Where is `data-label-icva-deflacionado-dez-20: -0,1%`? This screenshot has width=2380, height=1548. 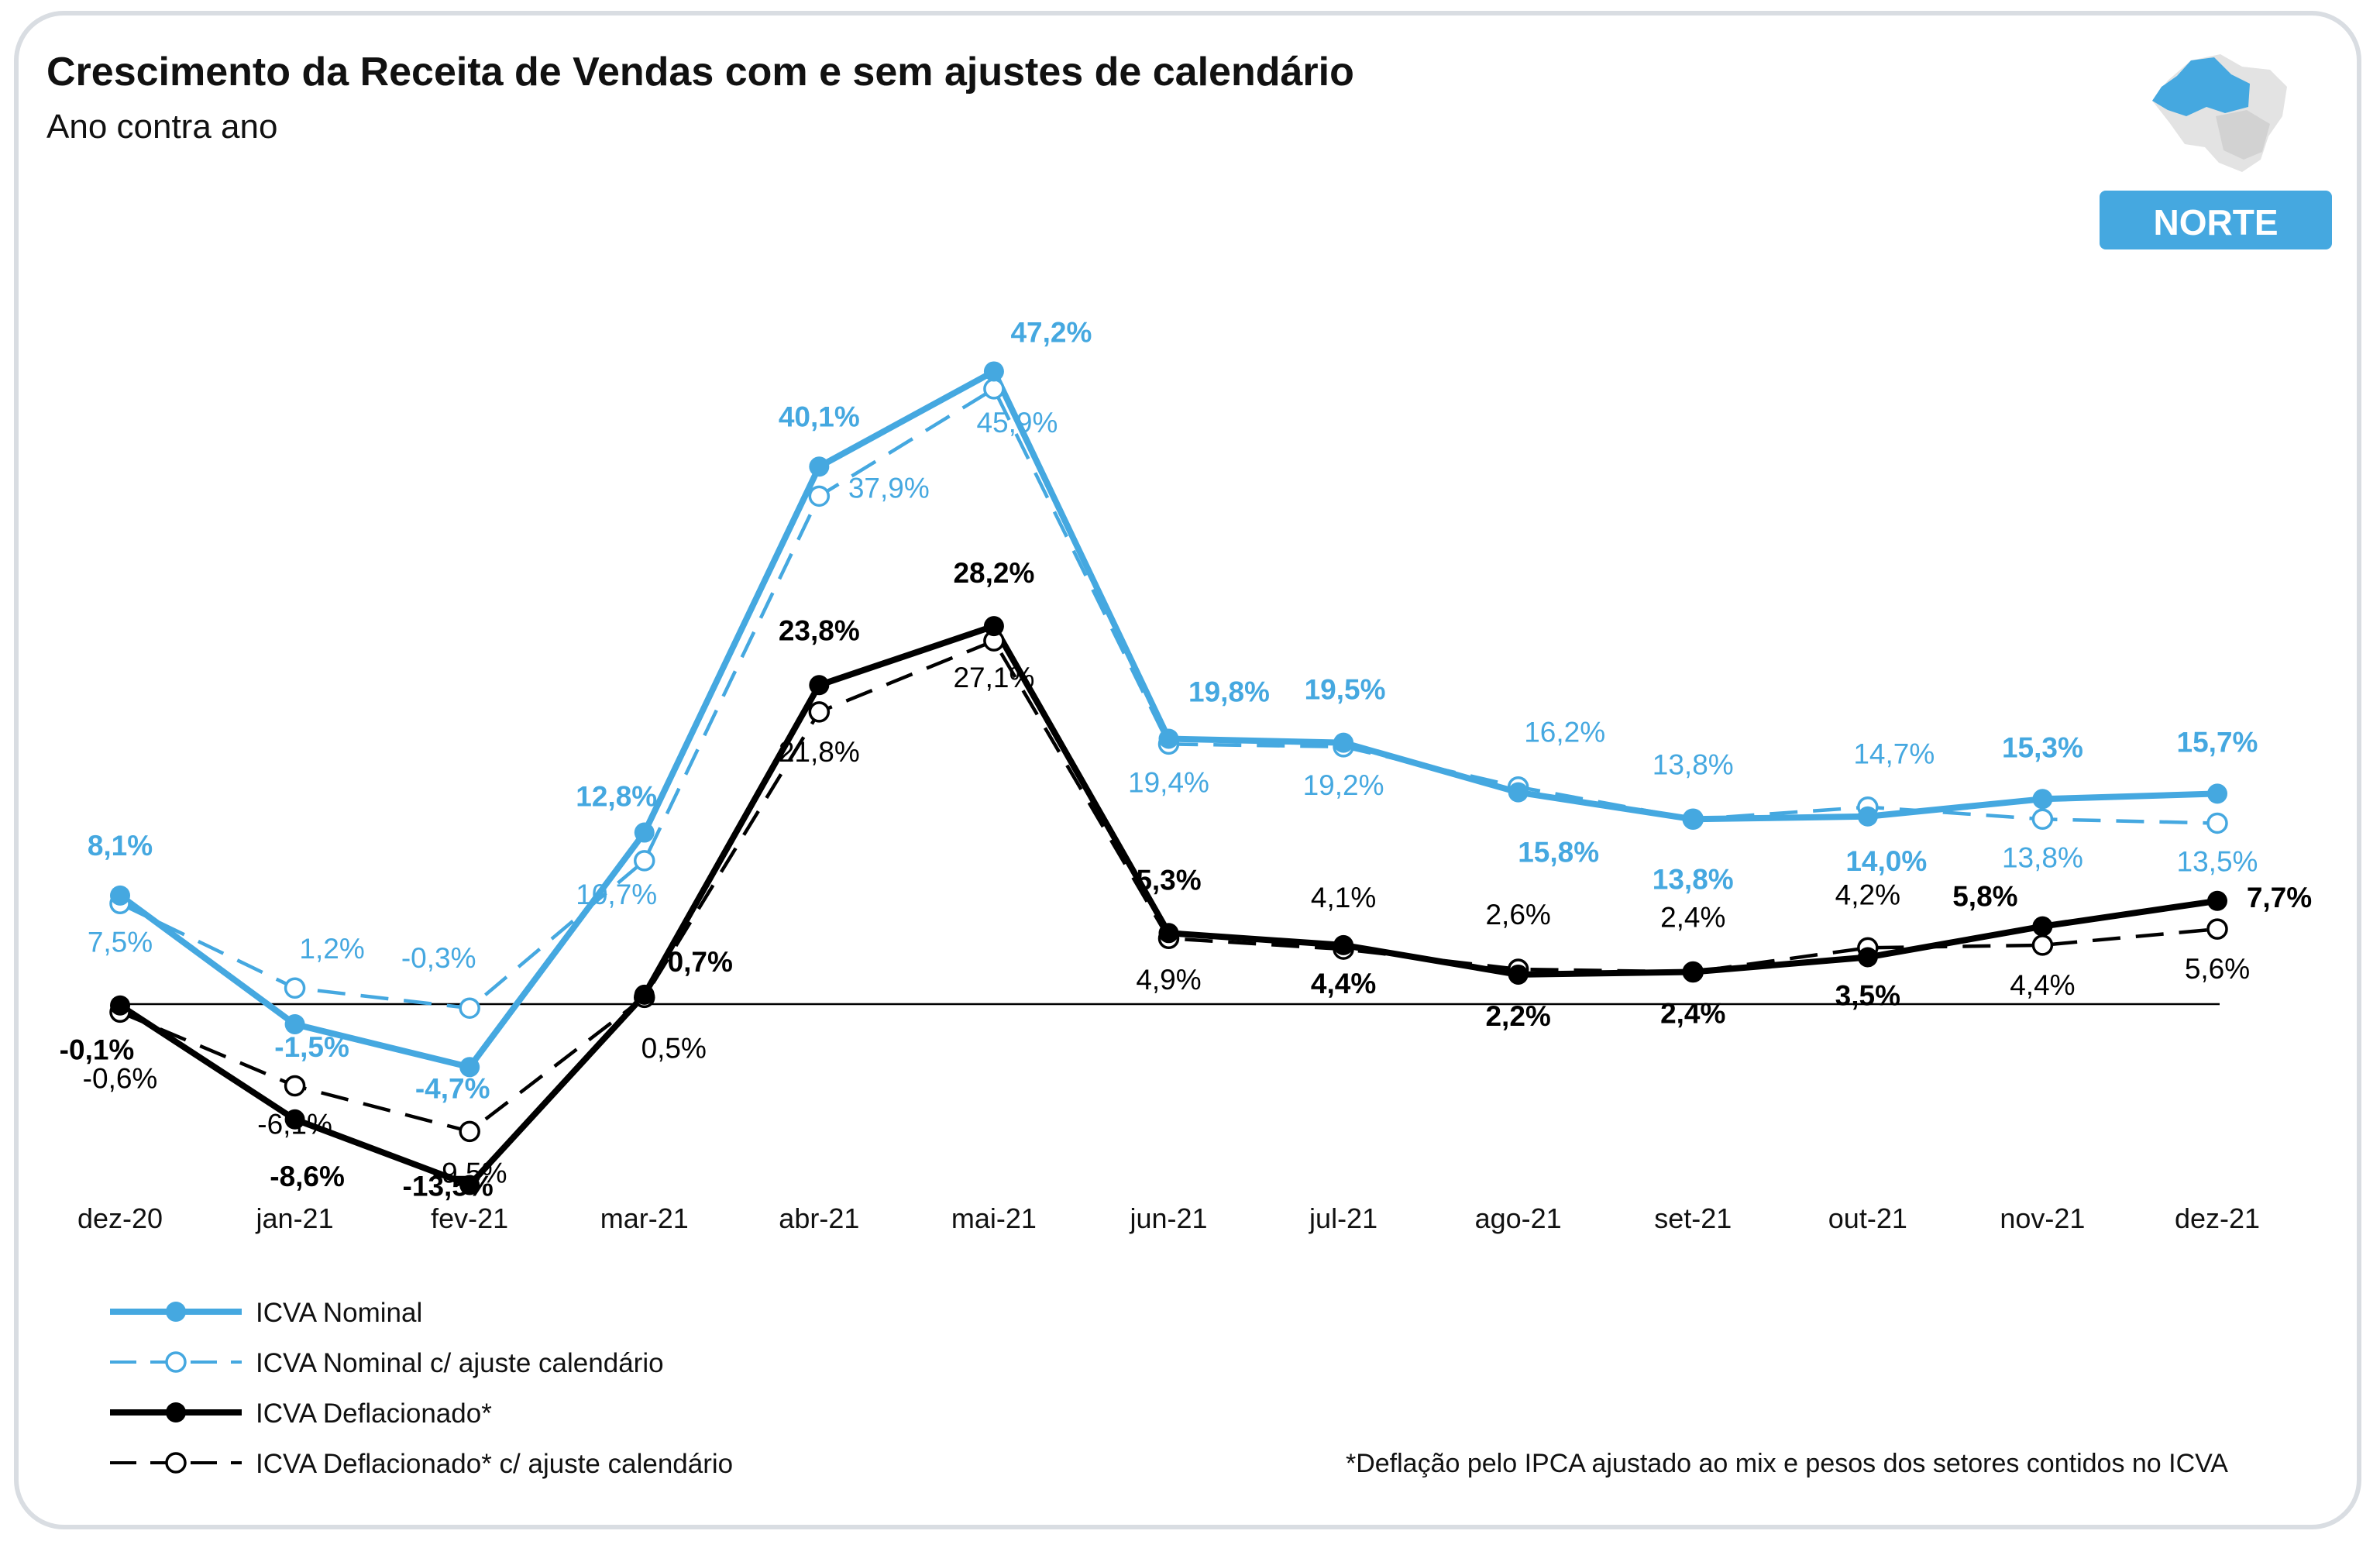 data-label-icva-deflacionado-dez-20: -0,1% is located at coordinates (98, 1050).